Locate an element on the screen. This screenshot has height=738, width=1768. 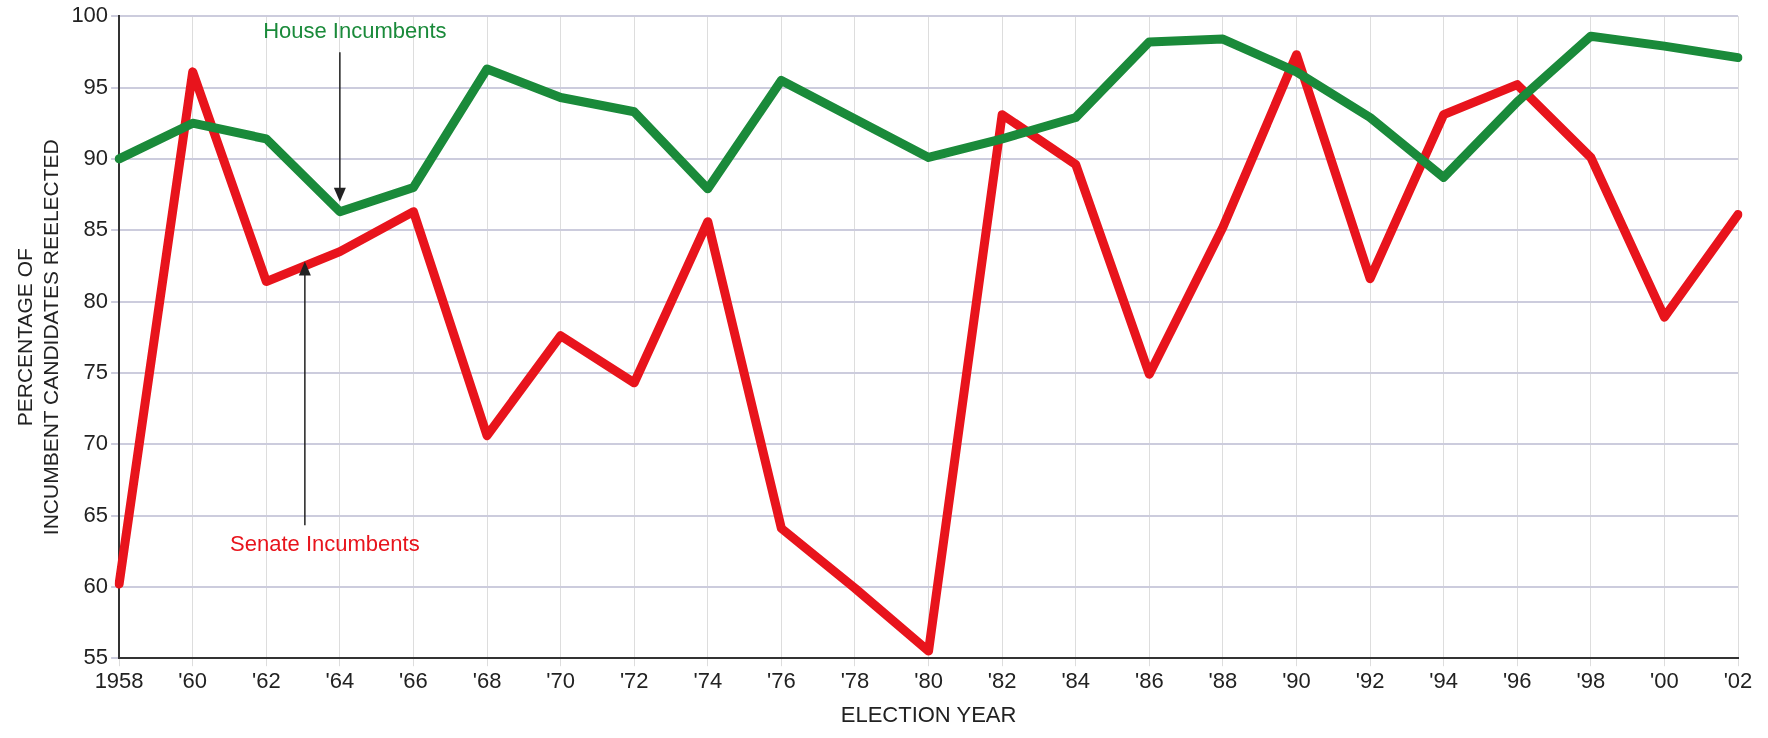
y-tick-label: 85 is located at coordinates (96, 229).